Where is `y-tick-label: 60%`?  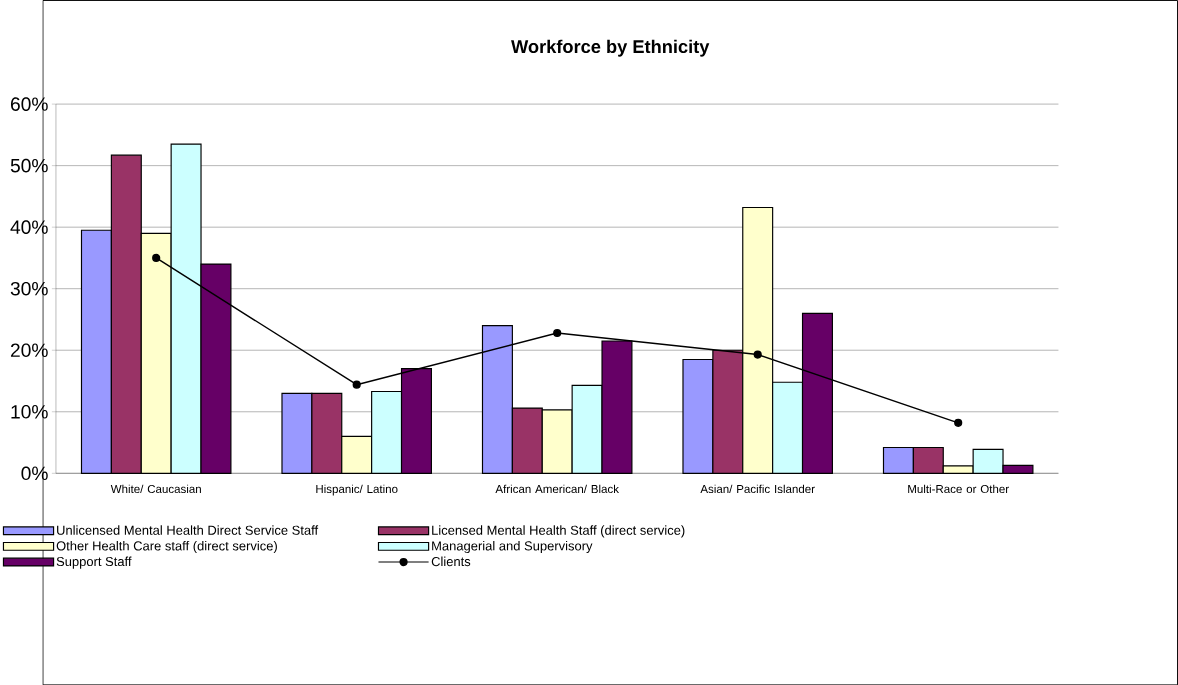
y-tick-label: 60% is located at coordinates (29, 104).